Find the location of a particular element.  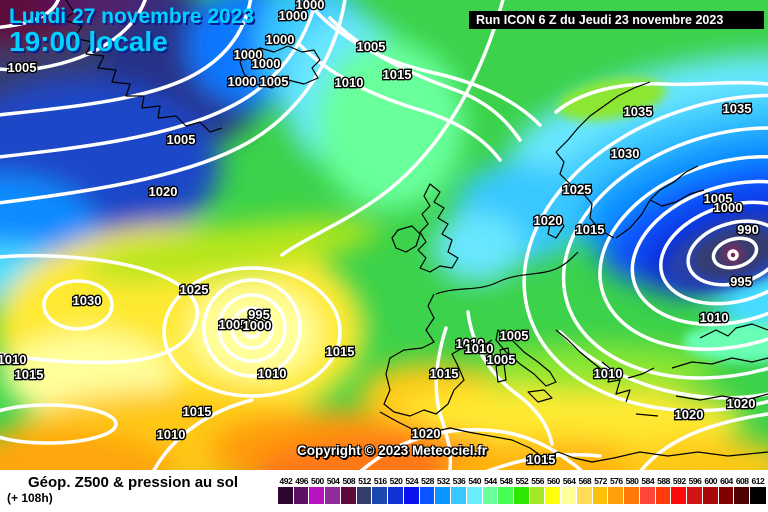

scale-cell: 508 is located at coordinates (348, 491).